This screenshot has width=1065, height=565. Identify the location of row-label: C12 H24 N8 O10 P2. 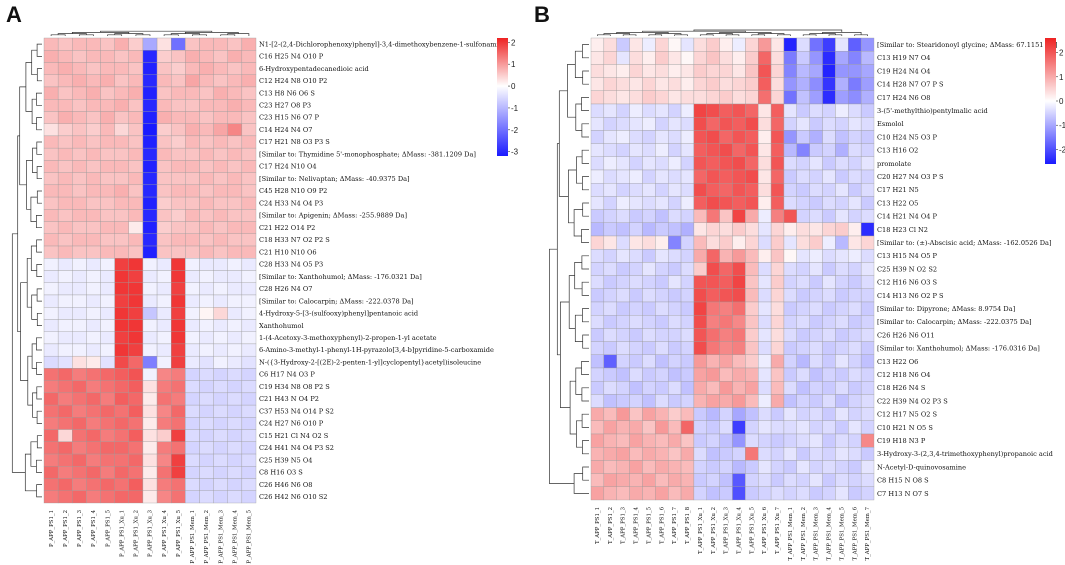
(293, 81).